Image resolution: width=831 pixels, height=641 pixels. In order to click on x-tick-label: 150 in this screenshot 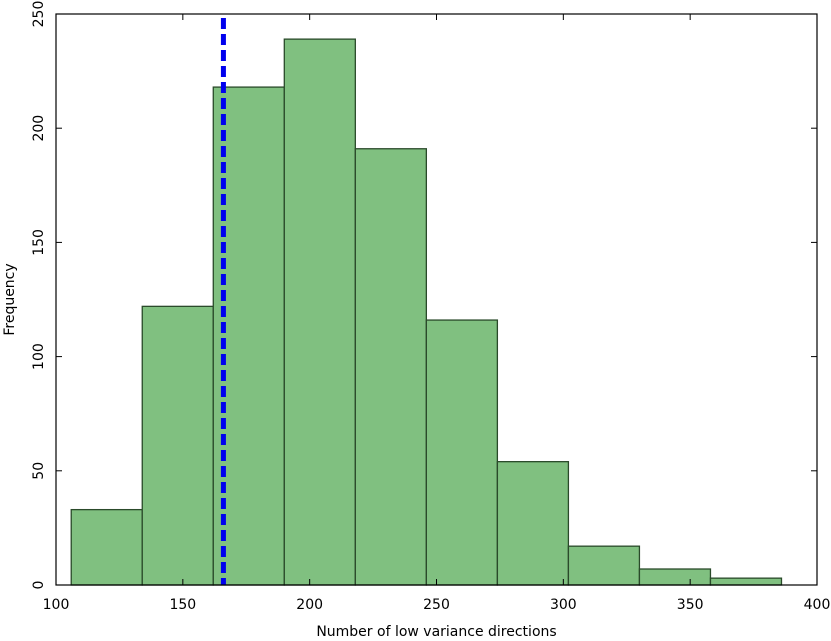, I will do `click(182, 605)`.